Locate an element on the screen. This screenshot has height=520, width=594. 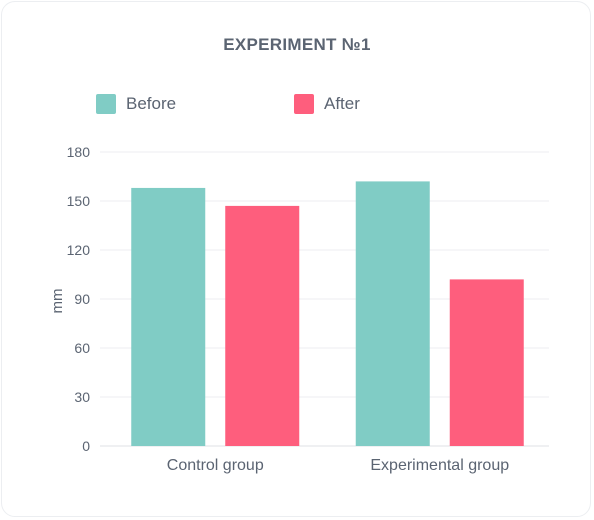
bar-before-control-group is located at coordinates (168, 316).